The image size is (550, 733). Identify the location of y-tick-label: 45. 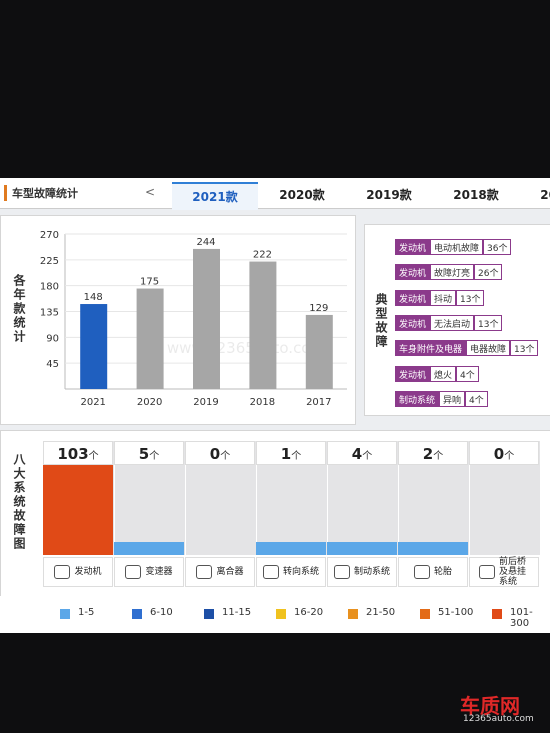
(52, 364).